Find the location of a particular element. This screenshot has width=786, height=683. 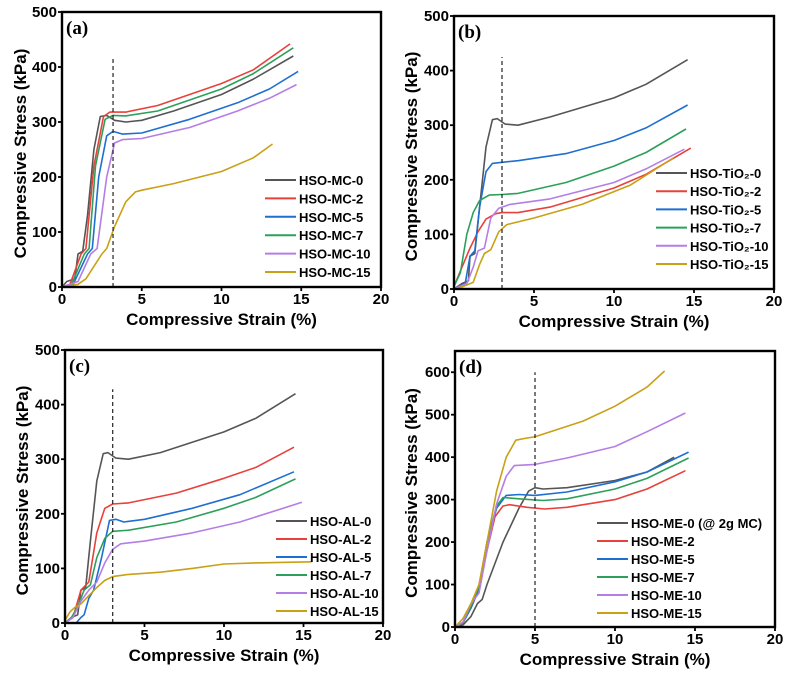

panel-label: (c) is located at coordinates (79, 366).